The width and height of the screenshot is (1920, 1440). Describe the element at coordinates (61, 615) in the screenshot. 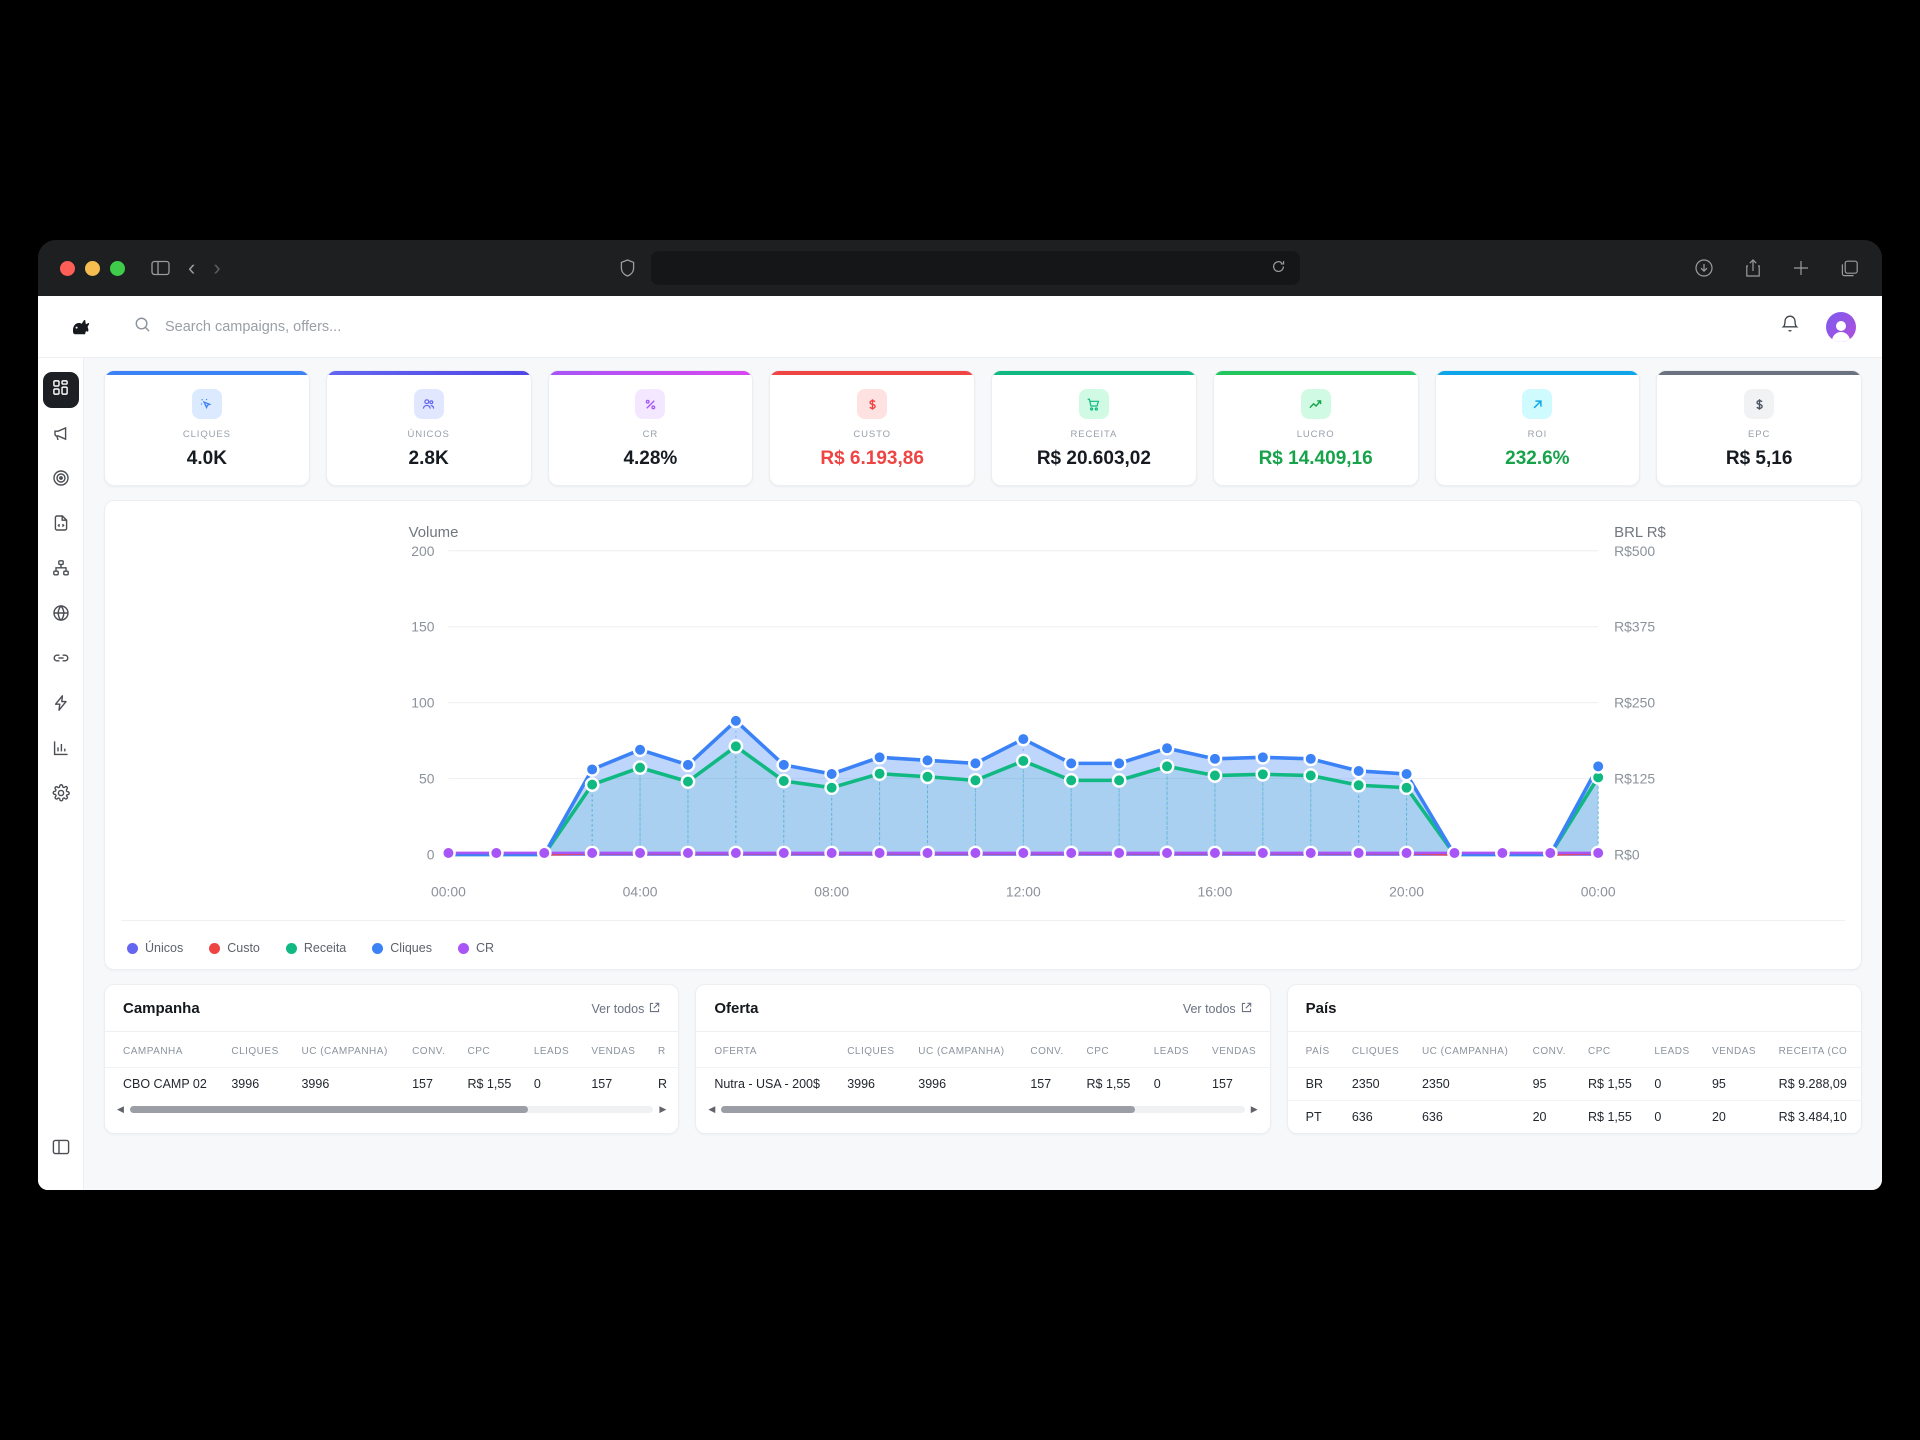

I see `sidebar-item-domains` at that location.